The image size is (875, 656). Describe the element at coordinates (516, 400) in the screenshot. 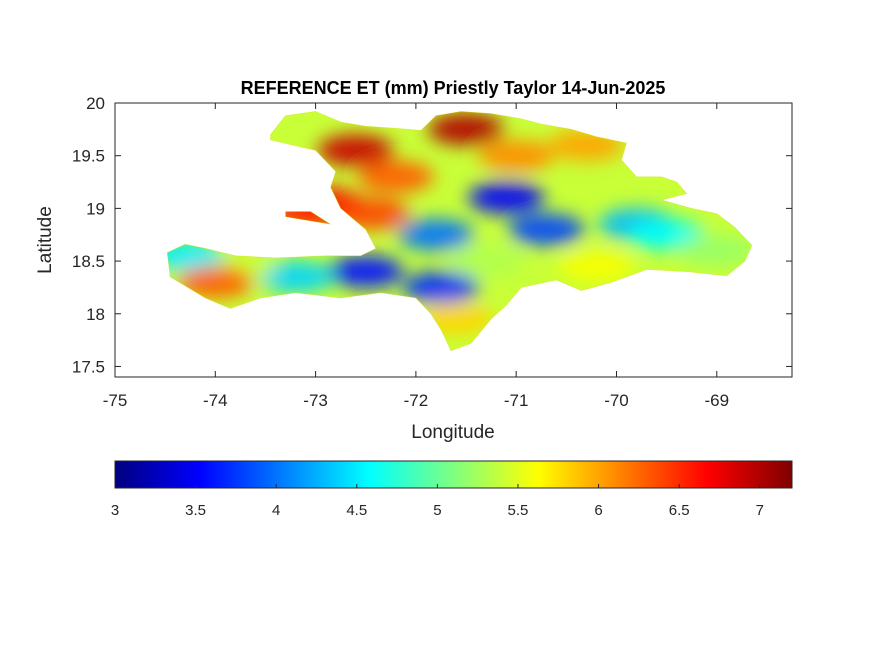

I see `x-tick-label: -71` at that location.